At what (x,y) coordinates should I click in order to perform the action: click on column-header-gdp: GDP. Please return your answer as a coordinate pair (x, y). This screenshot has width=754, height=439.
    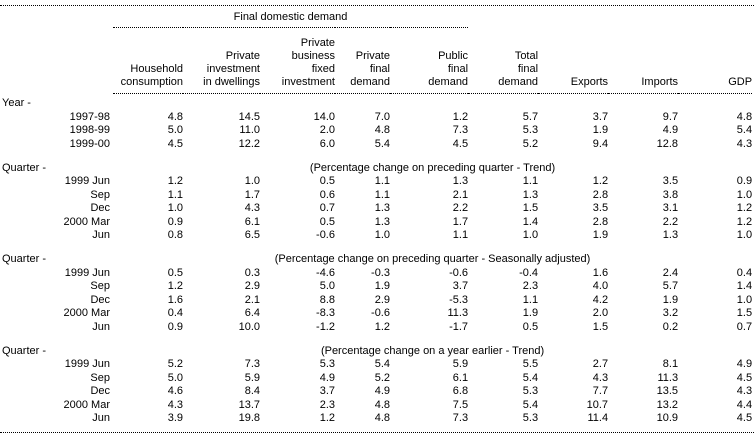
    Looking at the image, I should click on (715, 60).